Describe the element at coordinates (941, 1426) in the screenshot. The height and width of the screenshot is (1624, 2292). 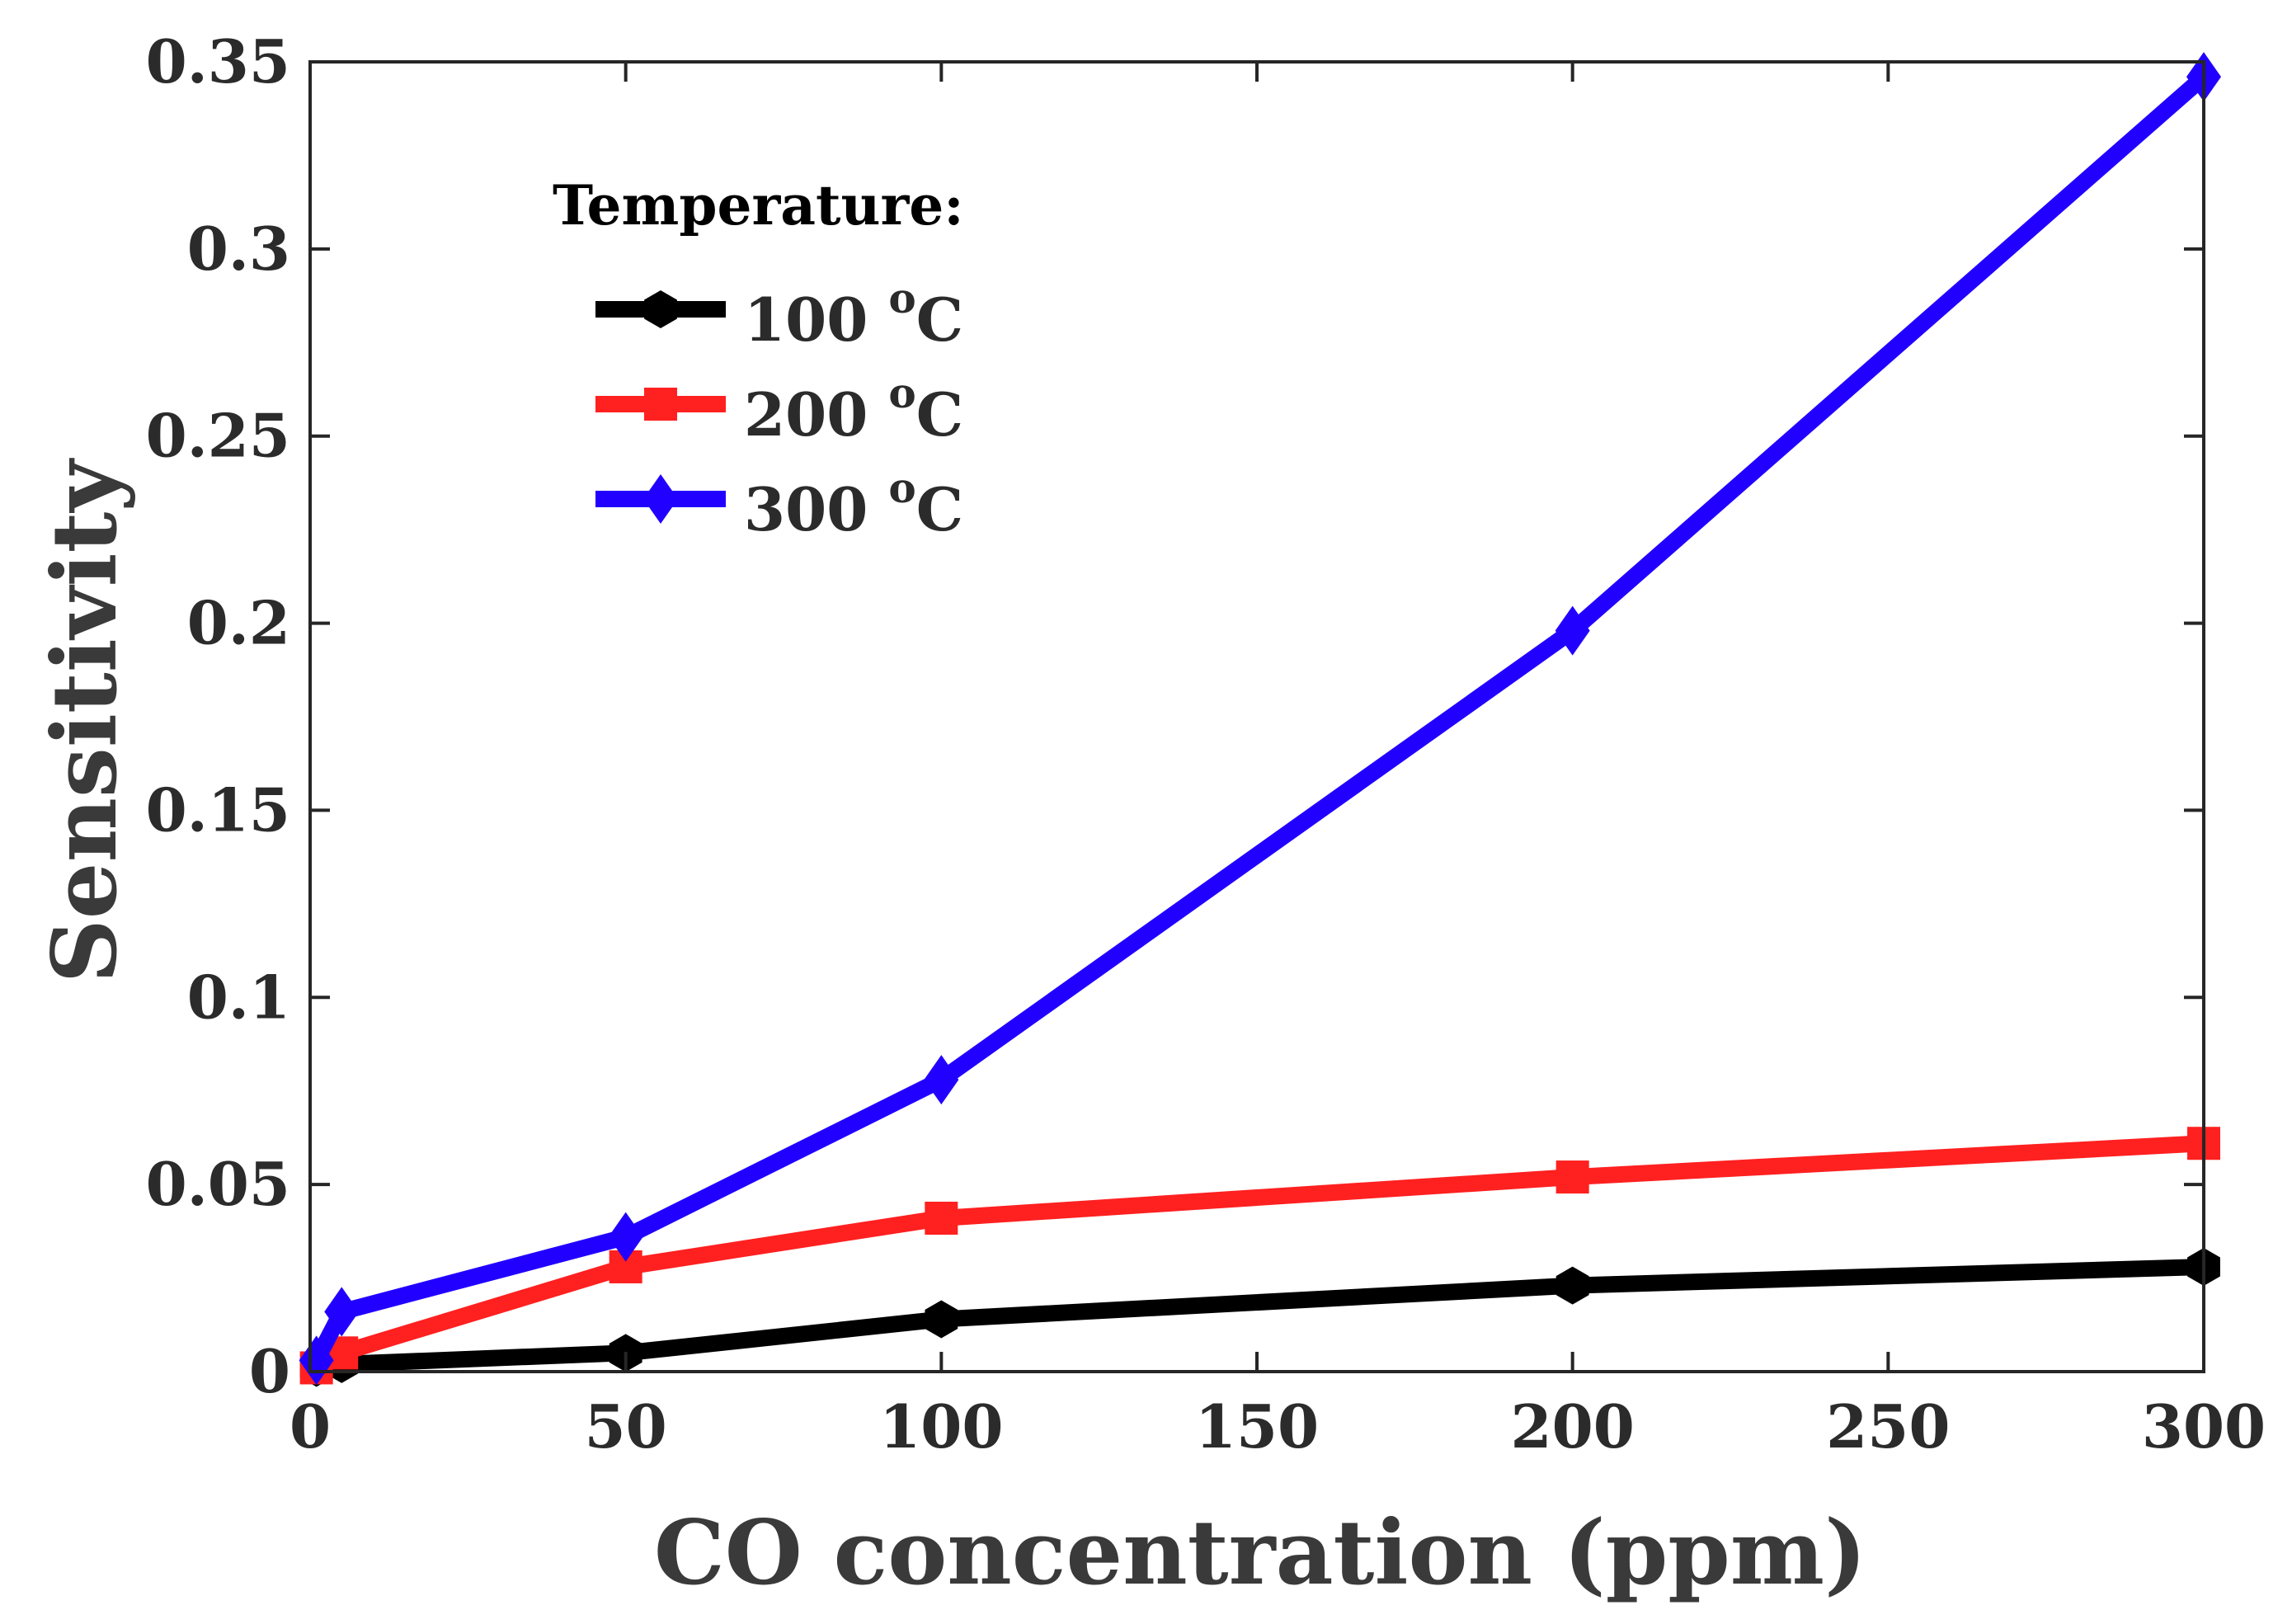
I see `x-tick-label-100: 100` at that location.